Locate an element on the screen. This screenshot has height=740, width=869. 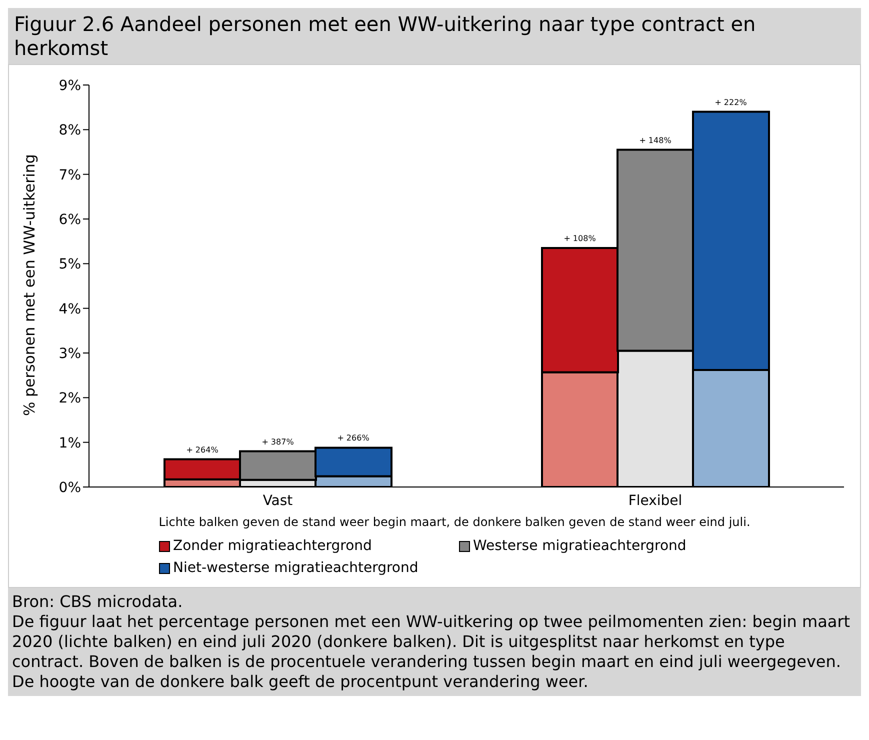
text: Lichte balken geven de stand weer begin maart, de donkere balken geven de stand weer eind juli. is located at coordinates (455, 522).